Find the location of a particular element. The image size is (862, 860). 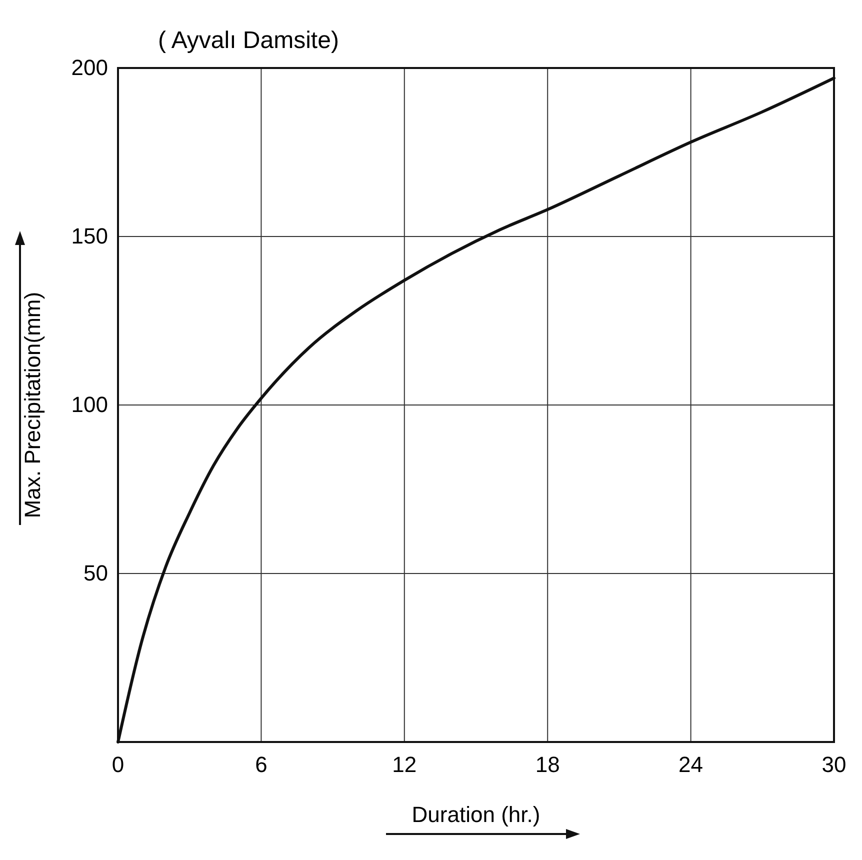

x-tick-label: 6 is located at coordinates (261, 764).